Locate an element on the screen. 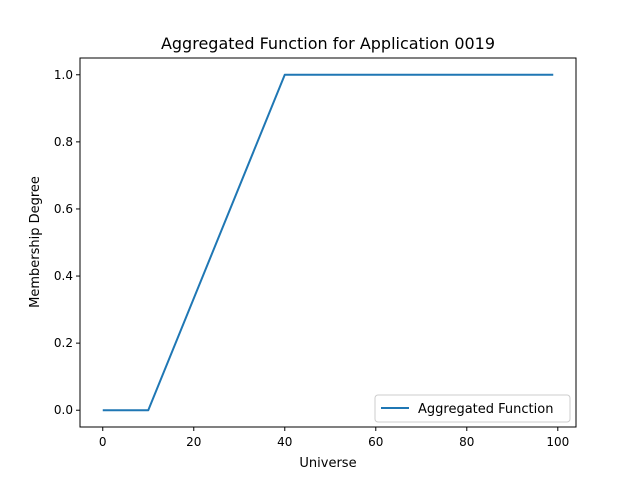 The height and width of the screenshot is (480, 640). y-tick-label: 0.0 is located at coordinates (63, 410).